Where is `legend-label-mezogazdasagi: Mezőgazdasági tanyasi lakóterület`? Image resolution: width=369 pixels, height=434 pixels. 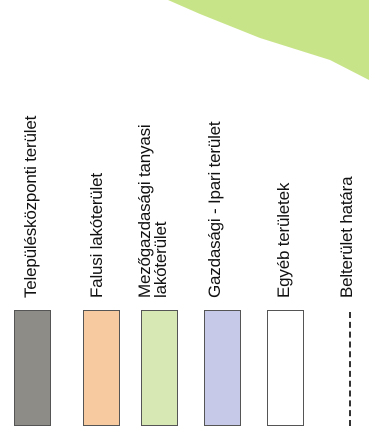 legend-label-mezogazdasagi: Mezőgazdasági tanyasi lakóterület is located at coordinates (152, 211).